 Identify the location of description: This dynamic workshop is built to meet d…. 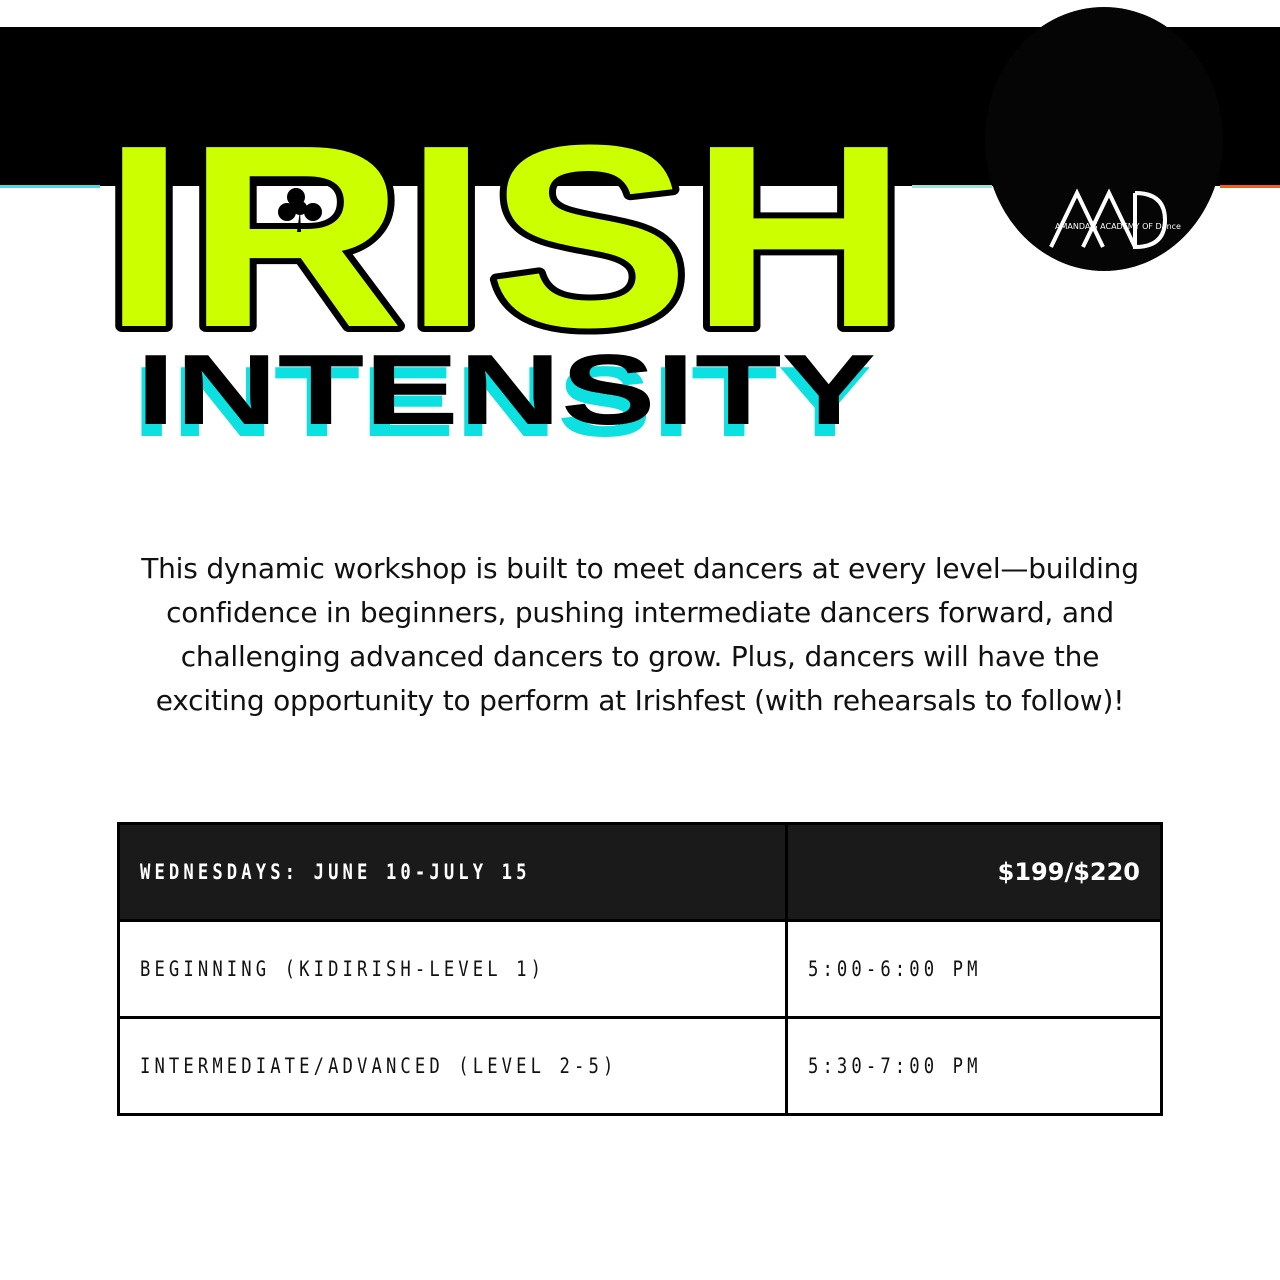
(640, 635).